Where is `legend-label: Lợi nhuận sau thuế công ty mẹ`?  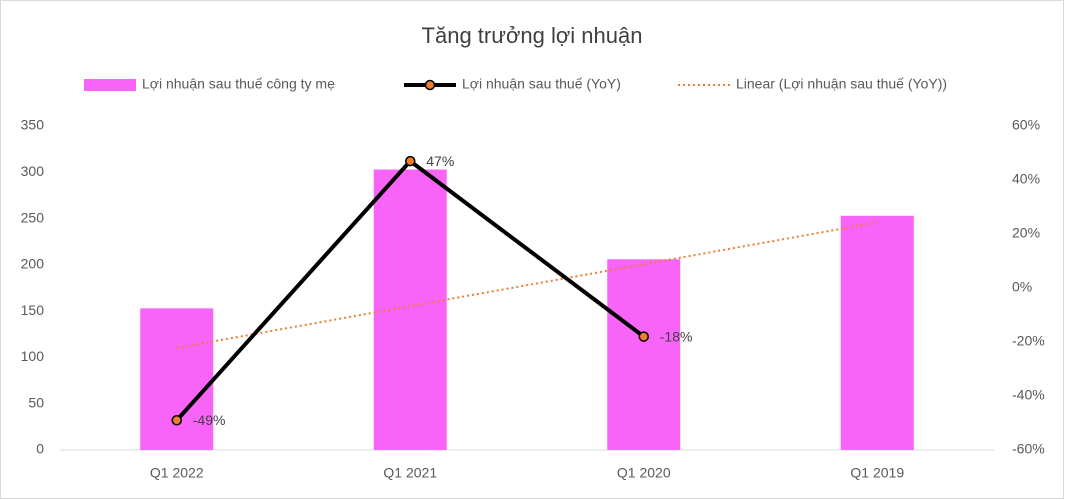 legend-label: Lợi nhuận sau thuế công ty mẹ is located at coordinates (238, 84).